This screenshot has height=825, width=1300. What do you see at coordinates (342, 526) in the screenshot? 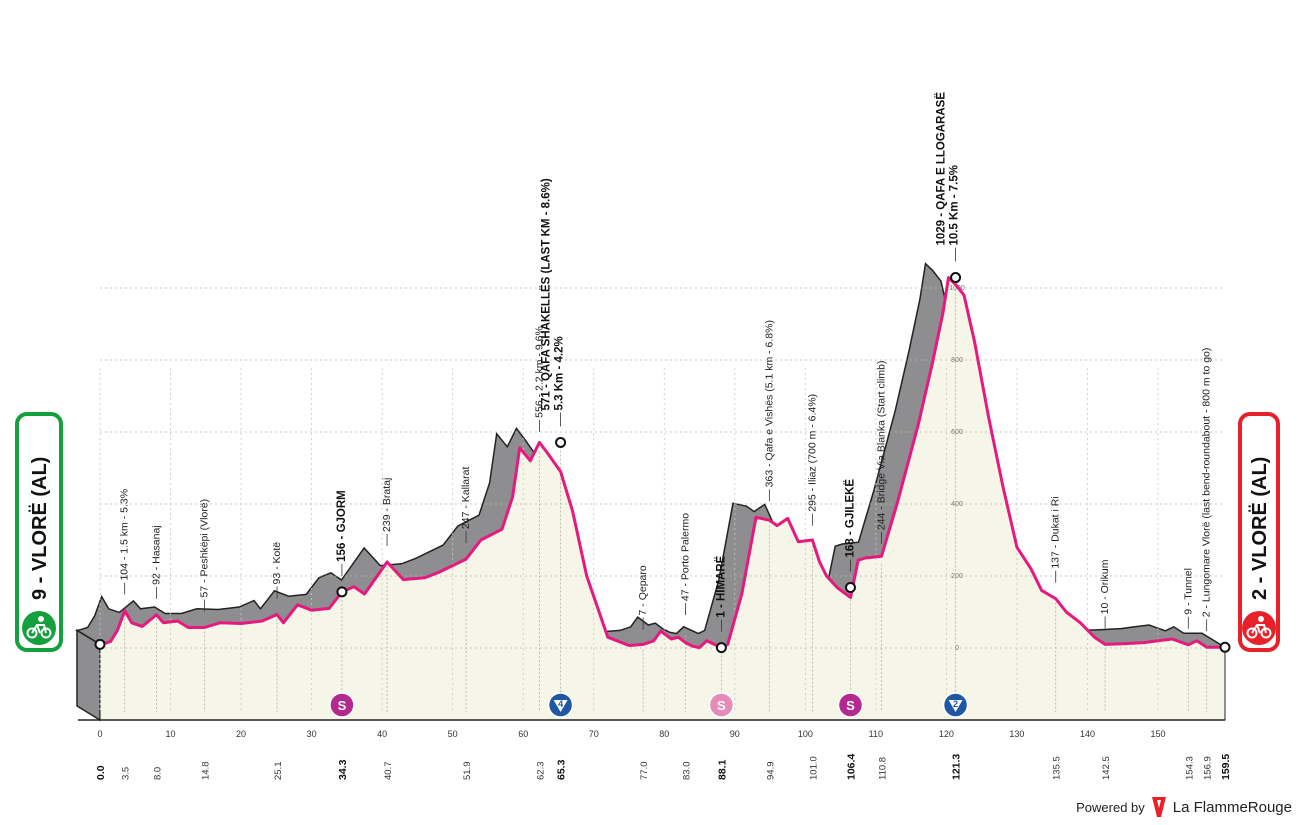
I see `point-label: 156 - GJORM` at bounding box center [342, 526].